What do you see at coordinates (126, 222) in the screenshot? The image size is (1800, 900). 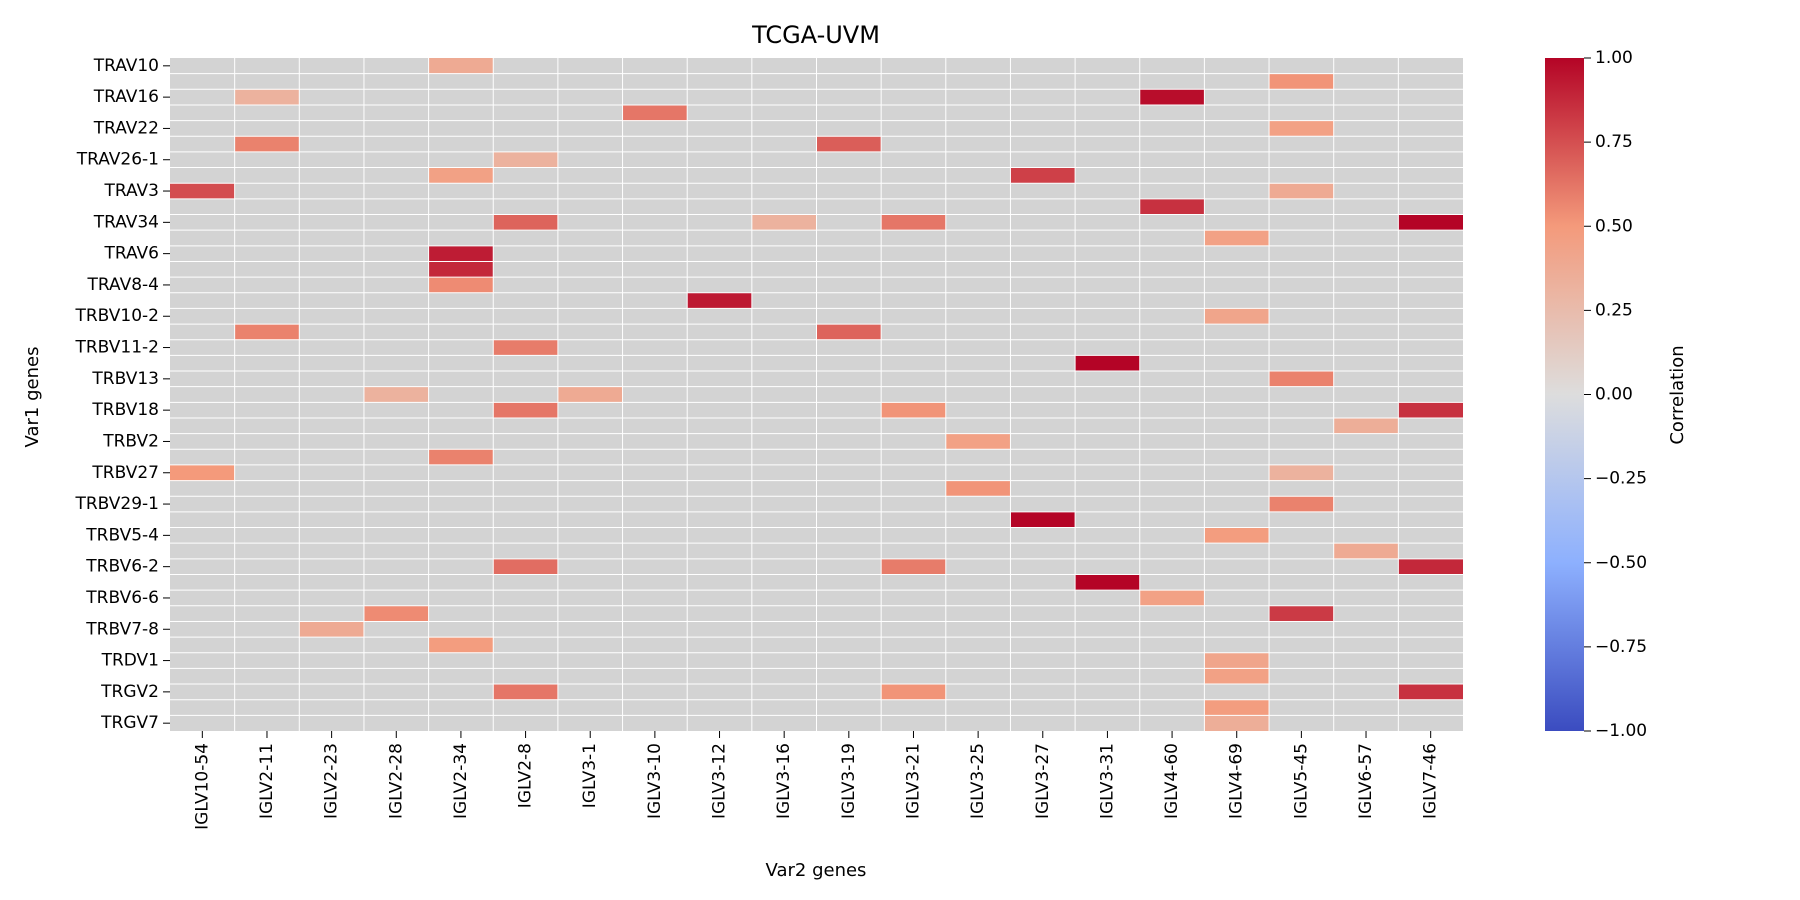 I see `y-tick-label: TRAV34` at bounding box center [126, 222].